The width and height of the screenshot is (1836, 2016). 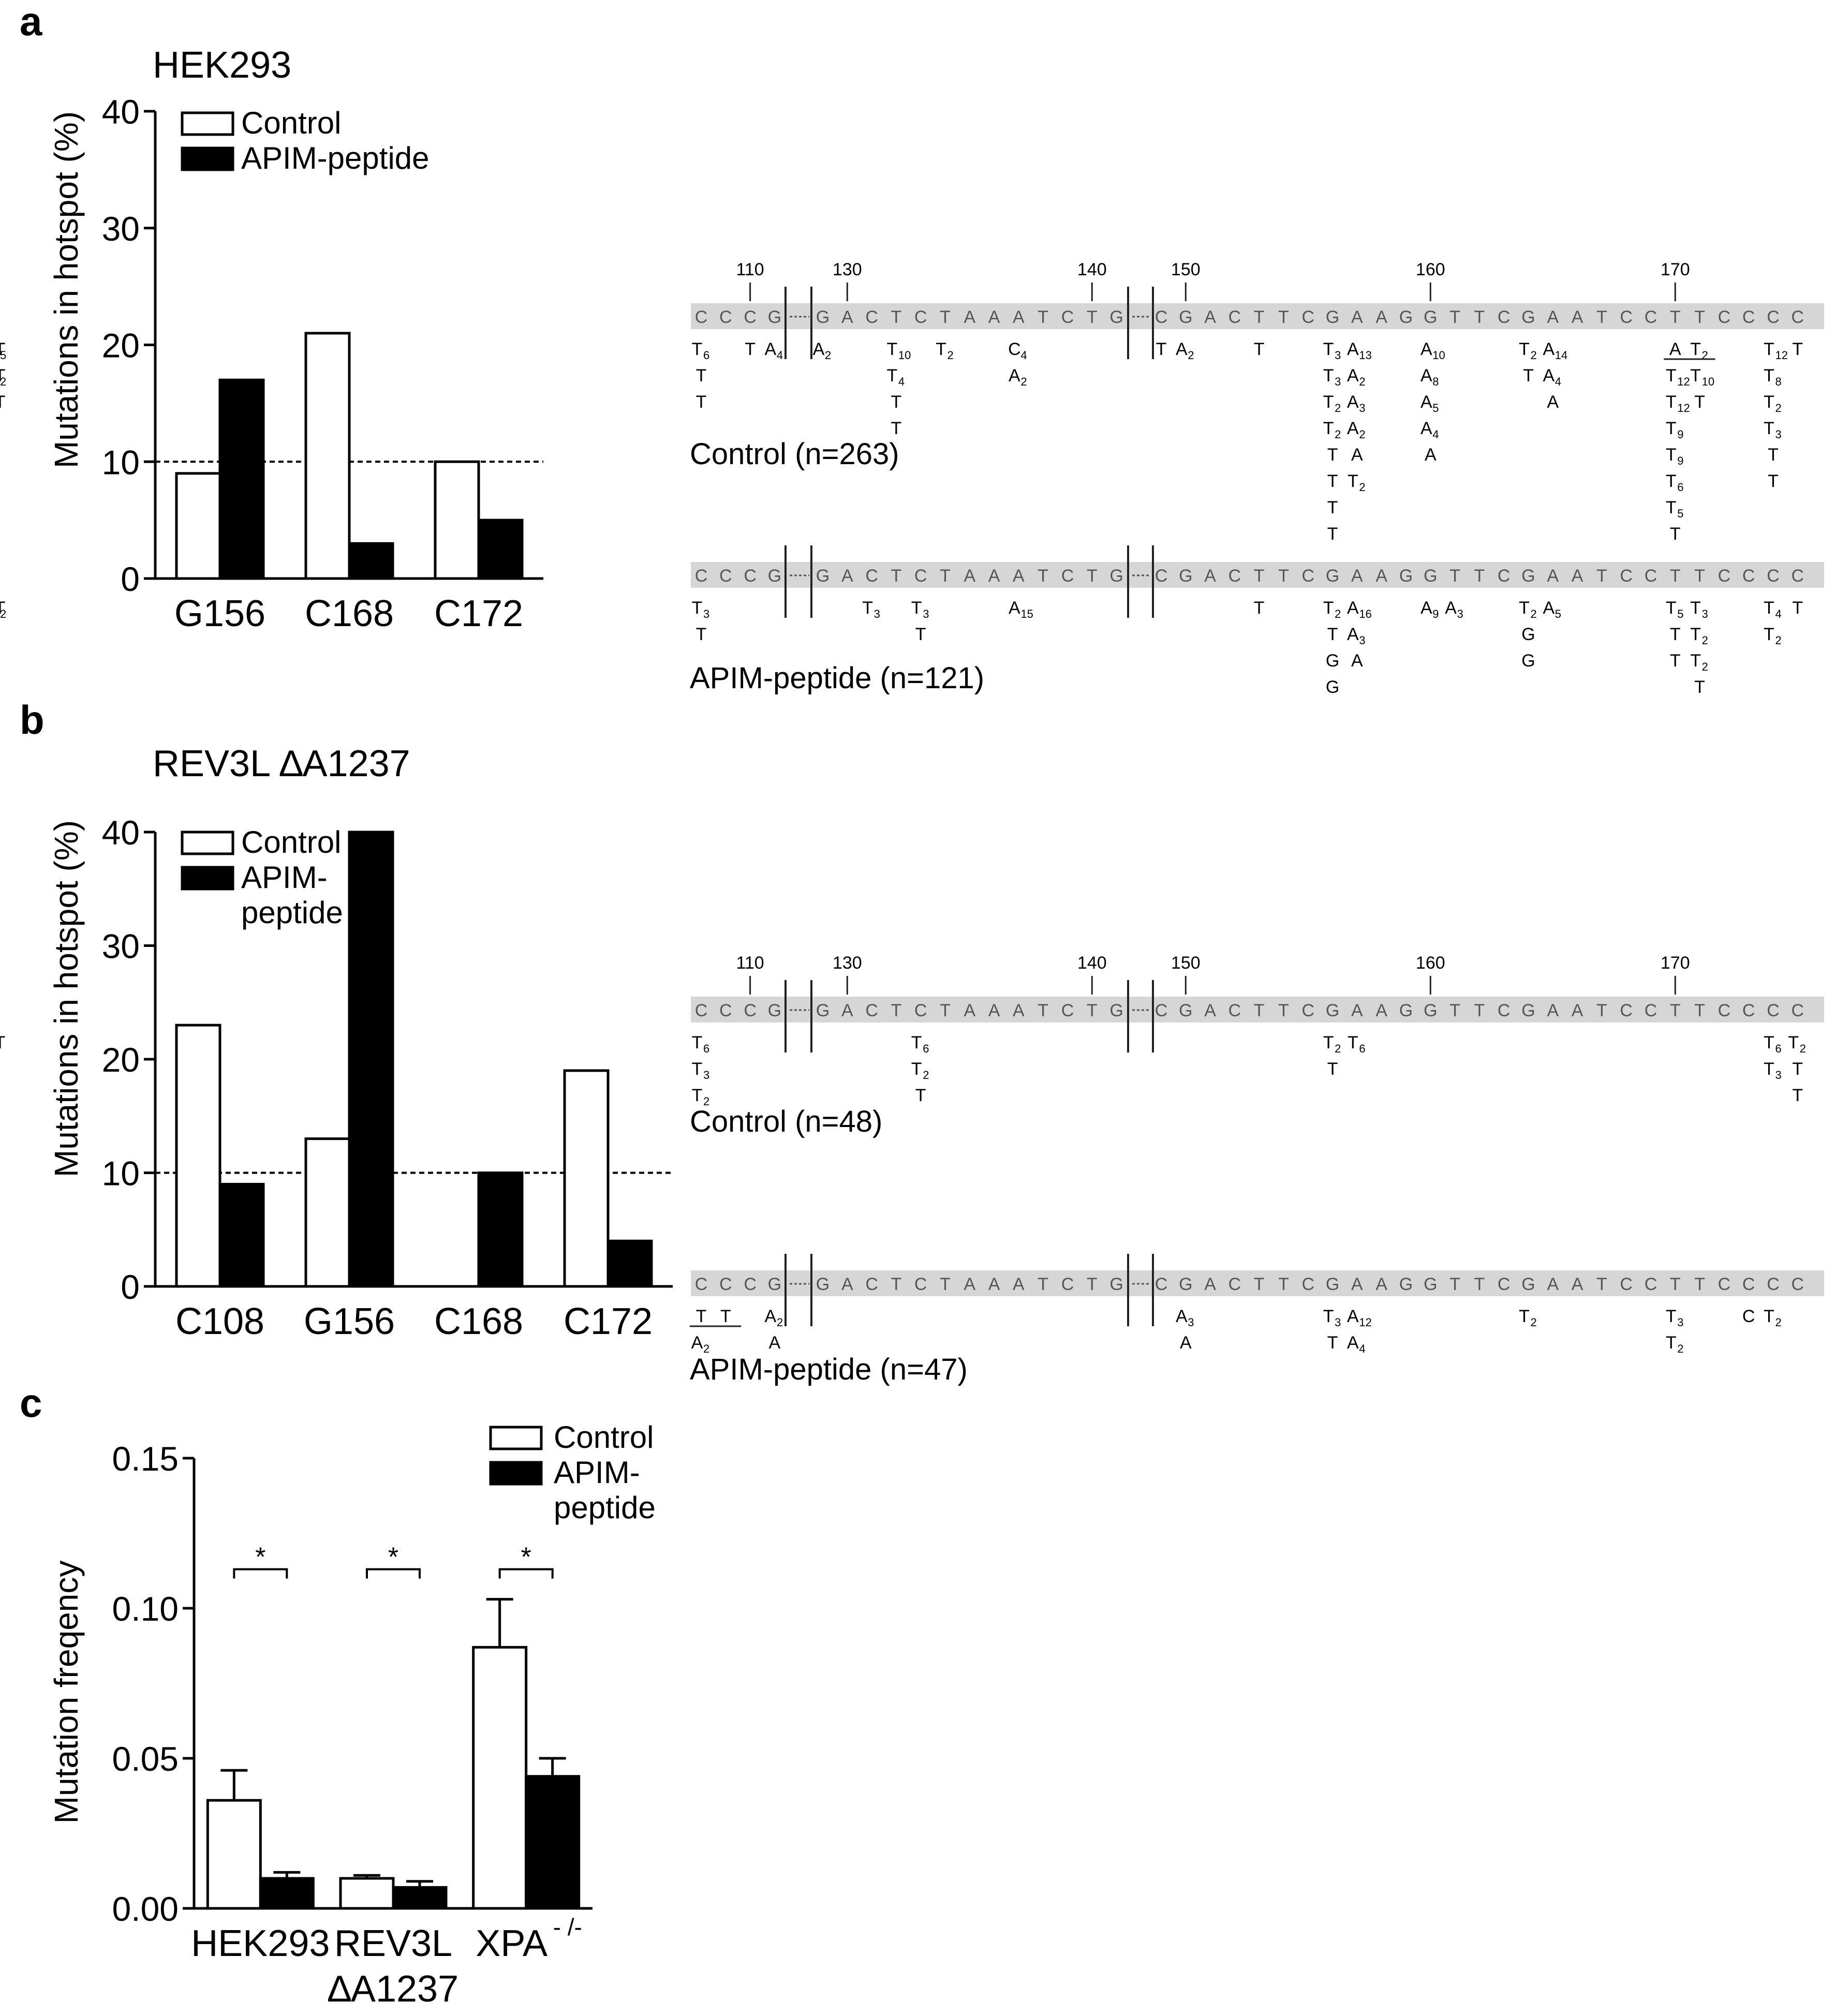 What do you see at coordinates (121, 1060) in the screenshot?
I see `y-tick-label: 20` at bounding box center [121, 1060].